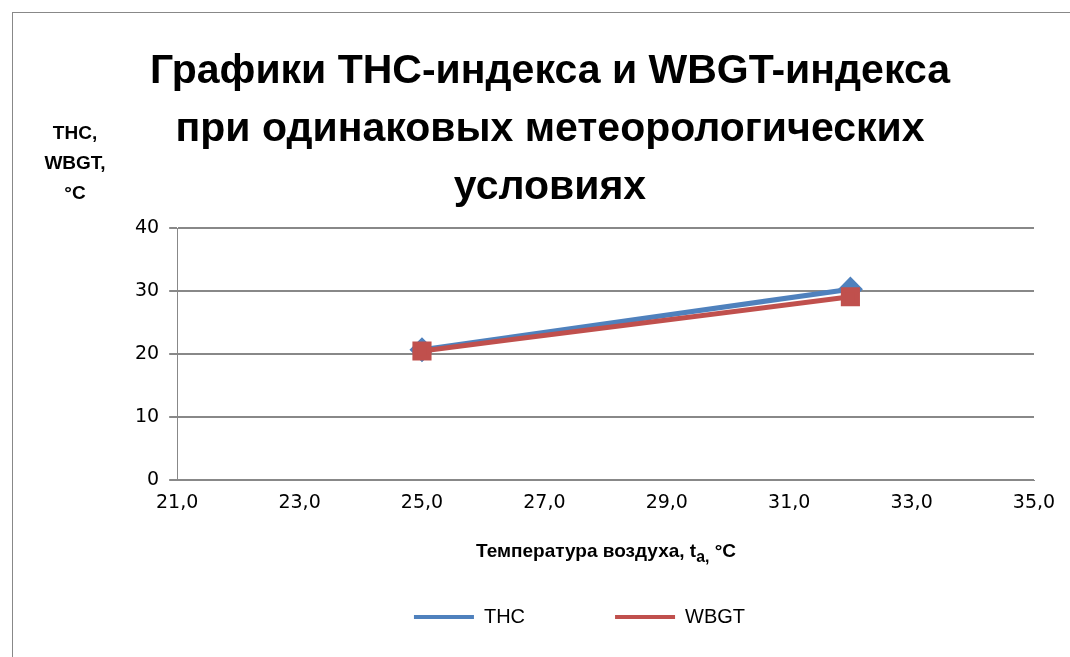 The height and width of the screenshot is (657, 1070). What do you see at coordinates (147, 288) in the screenshot?
I see `y-tick-label: 30` at bounding box center [147, 288].